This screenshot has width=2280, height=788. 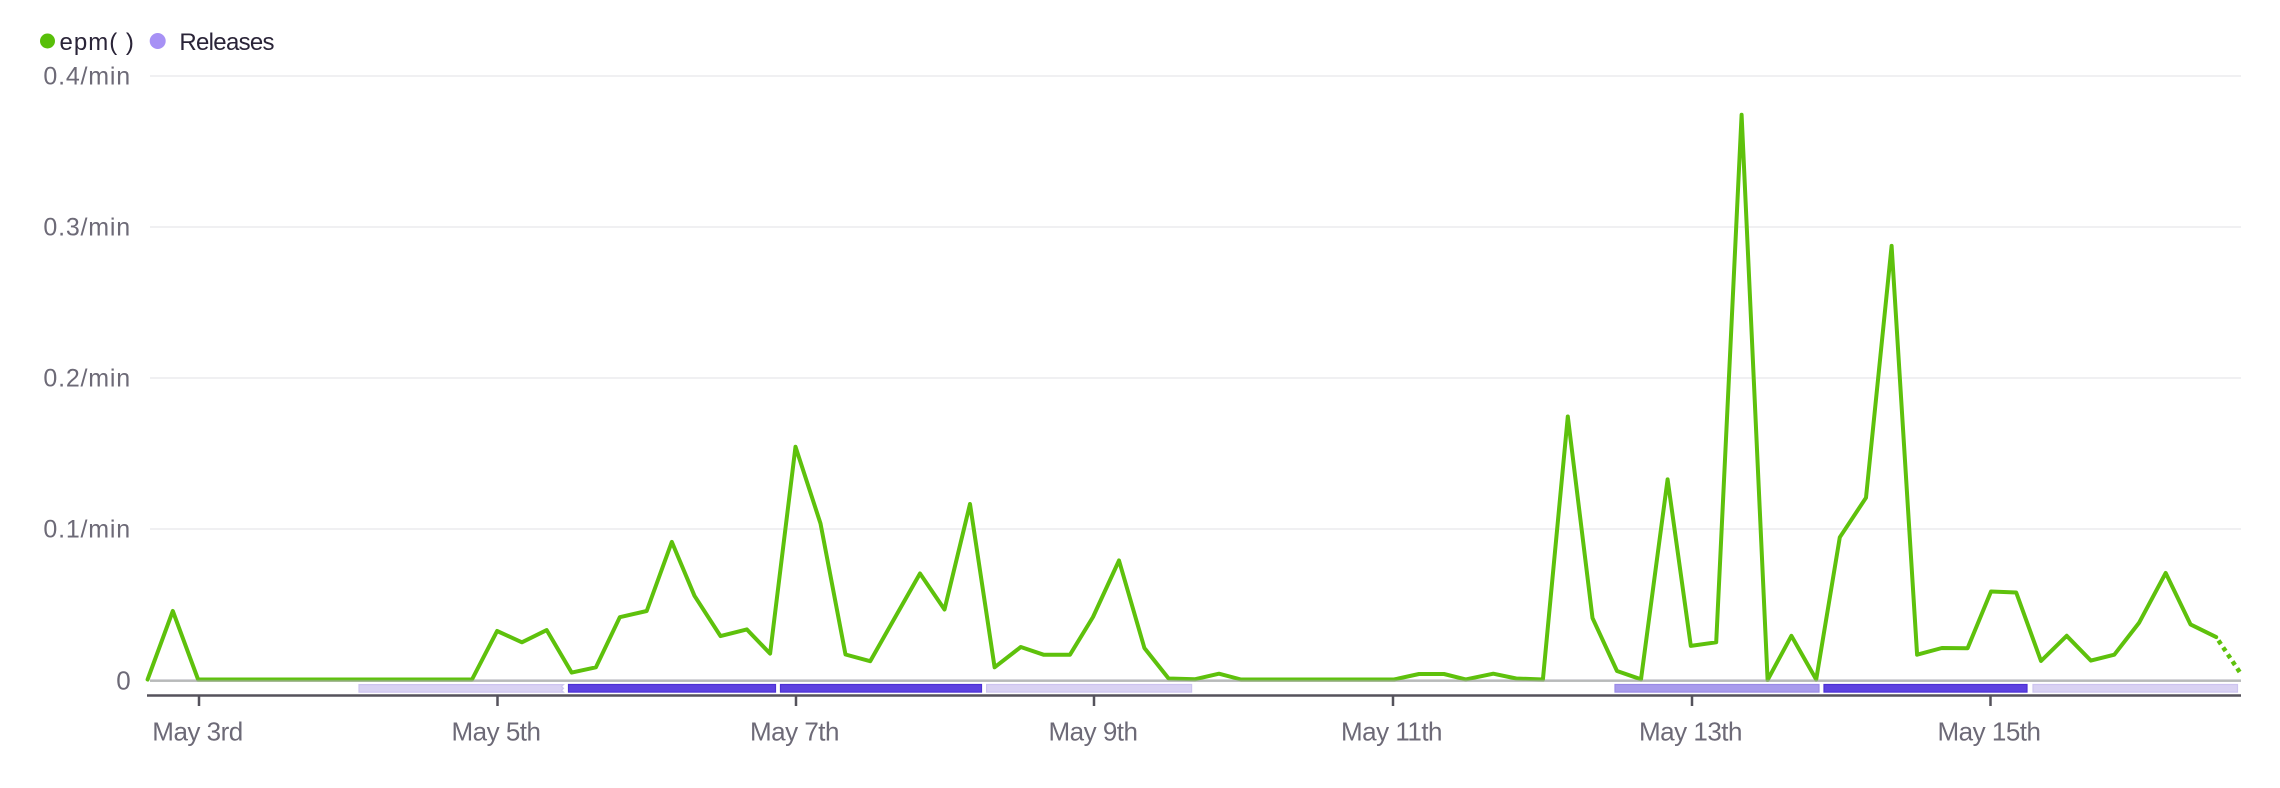 What do you see at coordinates (496, 732) in the screenshot?
I see `svg-text: May 5th` at bounding box center [496, 732].